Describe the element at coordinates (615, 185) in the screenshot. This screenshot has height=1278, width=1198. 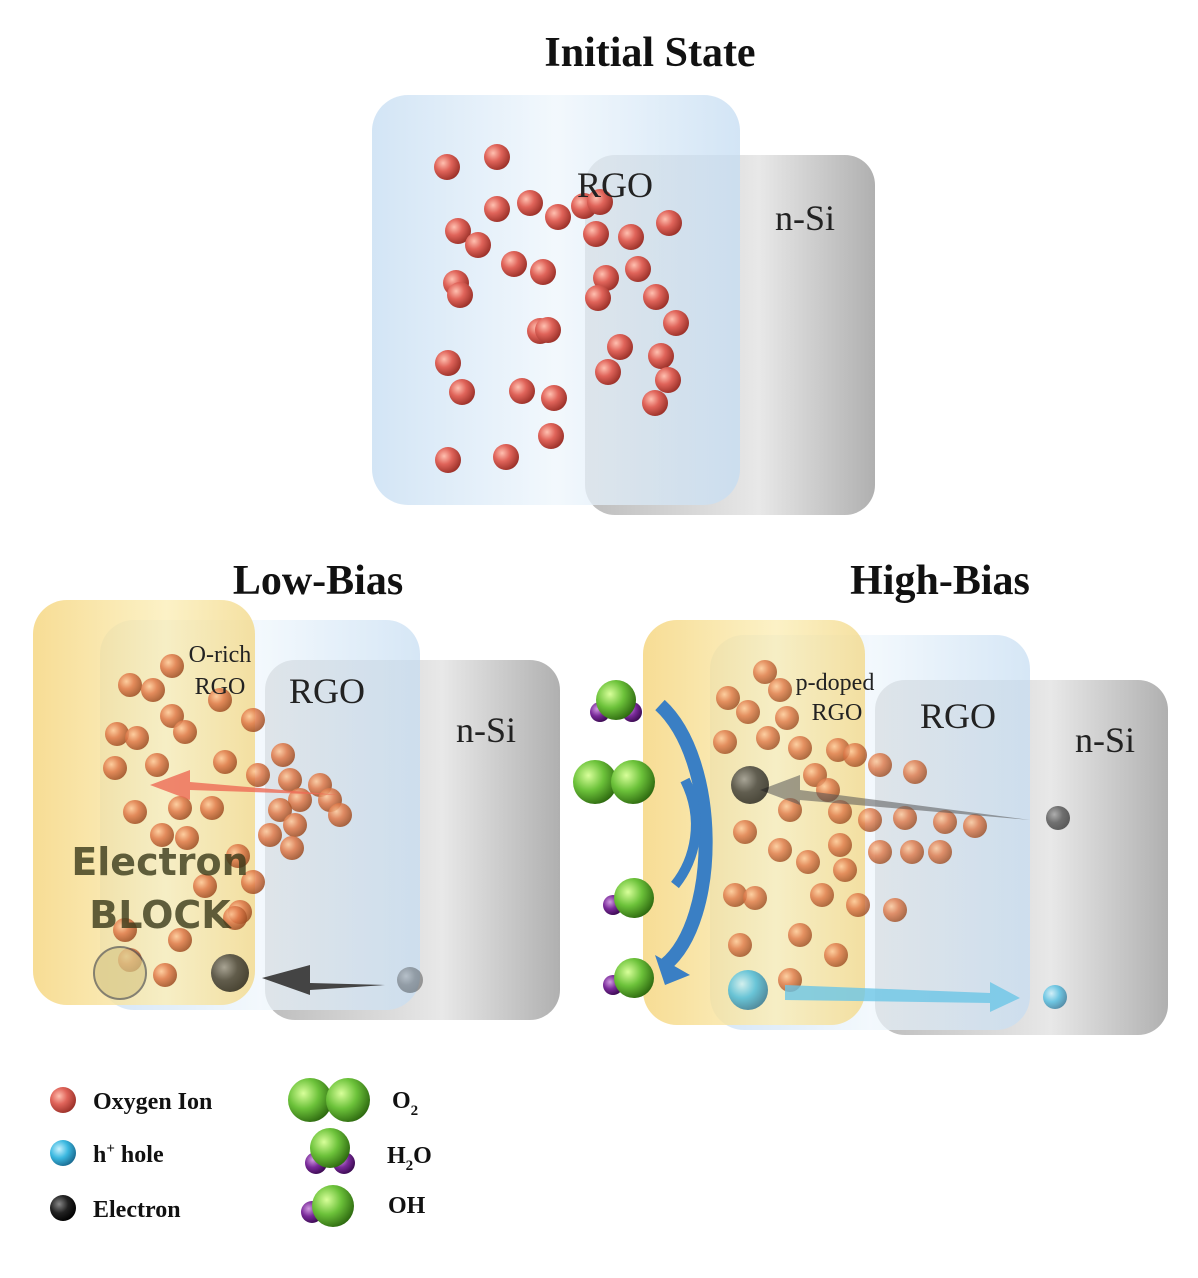
I see `rgo-label: RGO` at that location.